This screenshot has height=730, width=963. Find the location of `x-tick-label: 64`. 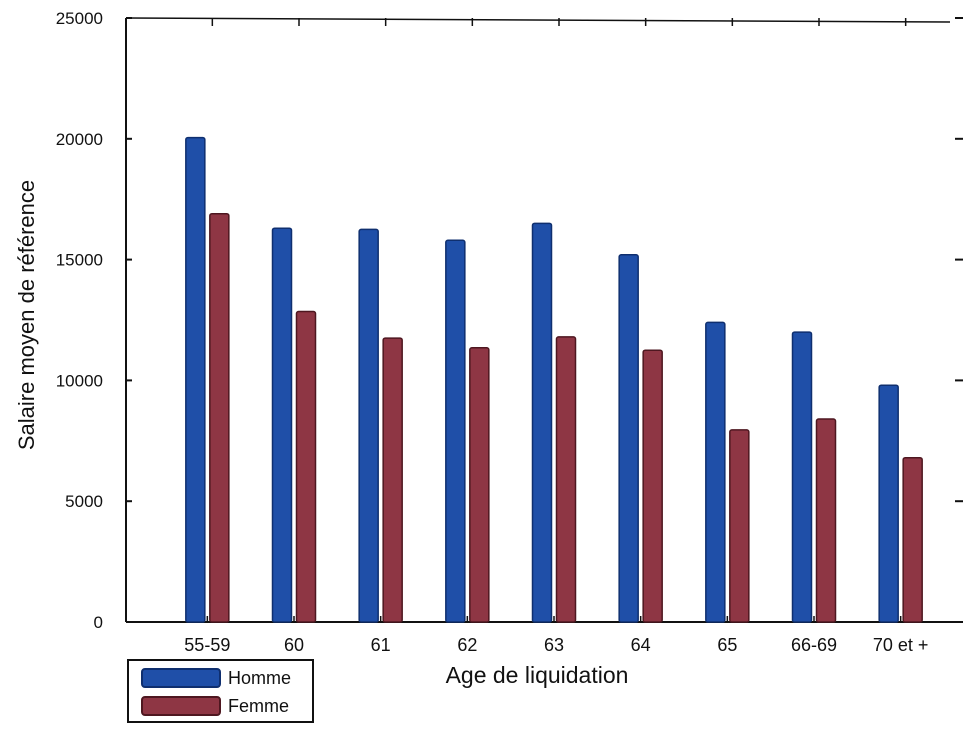

x-tick-label: 64 is located at coordinates (641, 645).